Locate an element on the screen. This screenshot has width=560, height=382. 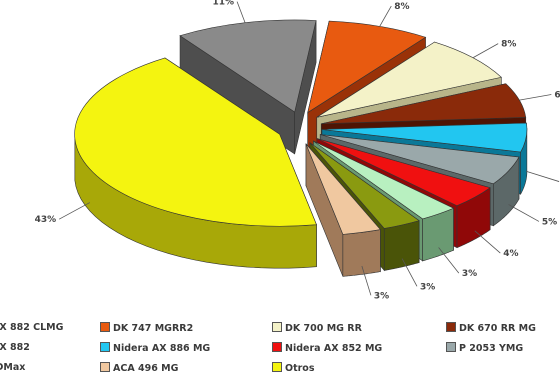
legend-item: P 2053 YMG is located at coordinates (484, 348).